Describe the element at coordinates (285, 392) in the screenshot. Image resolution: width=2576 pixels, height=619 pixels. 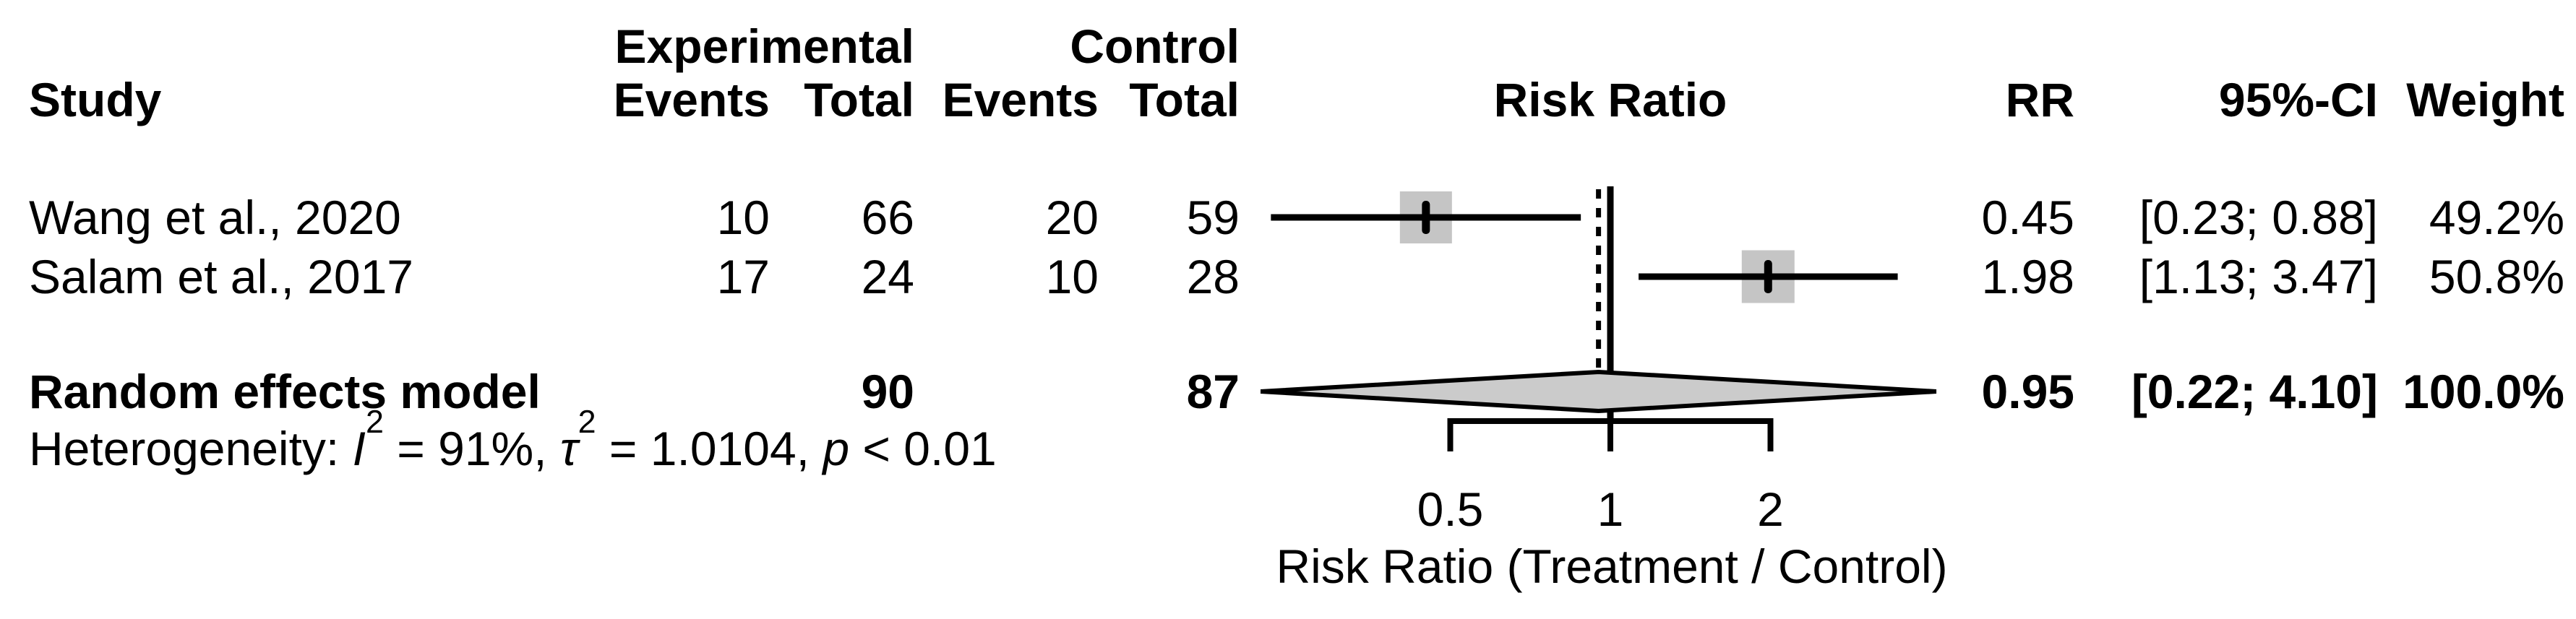
I see `summary-label: Random effects model` at that location.